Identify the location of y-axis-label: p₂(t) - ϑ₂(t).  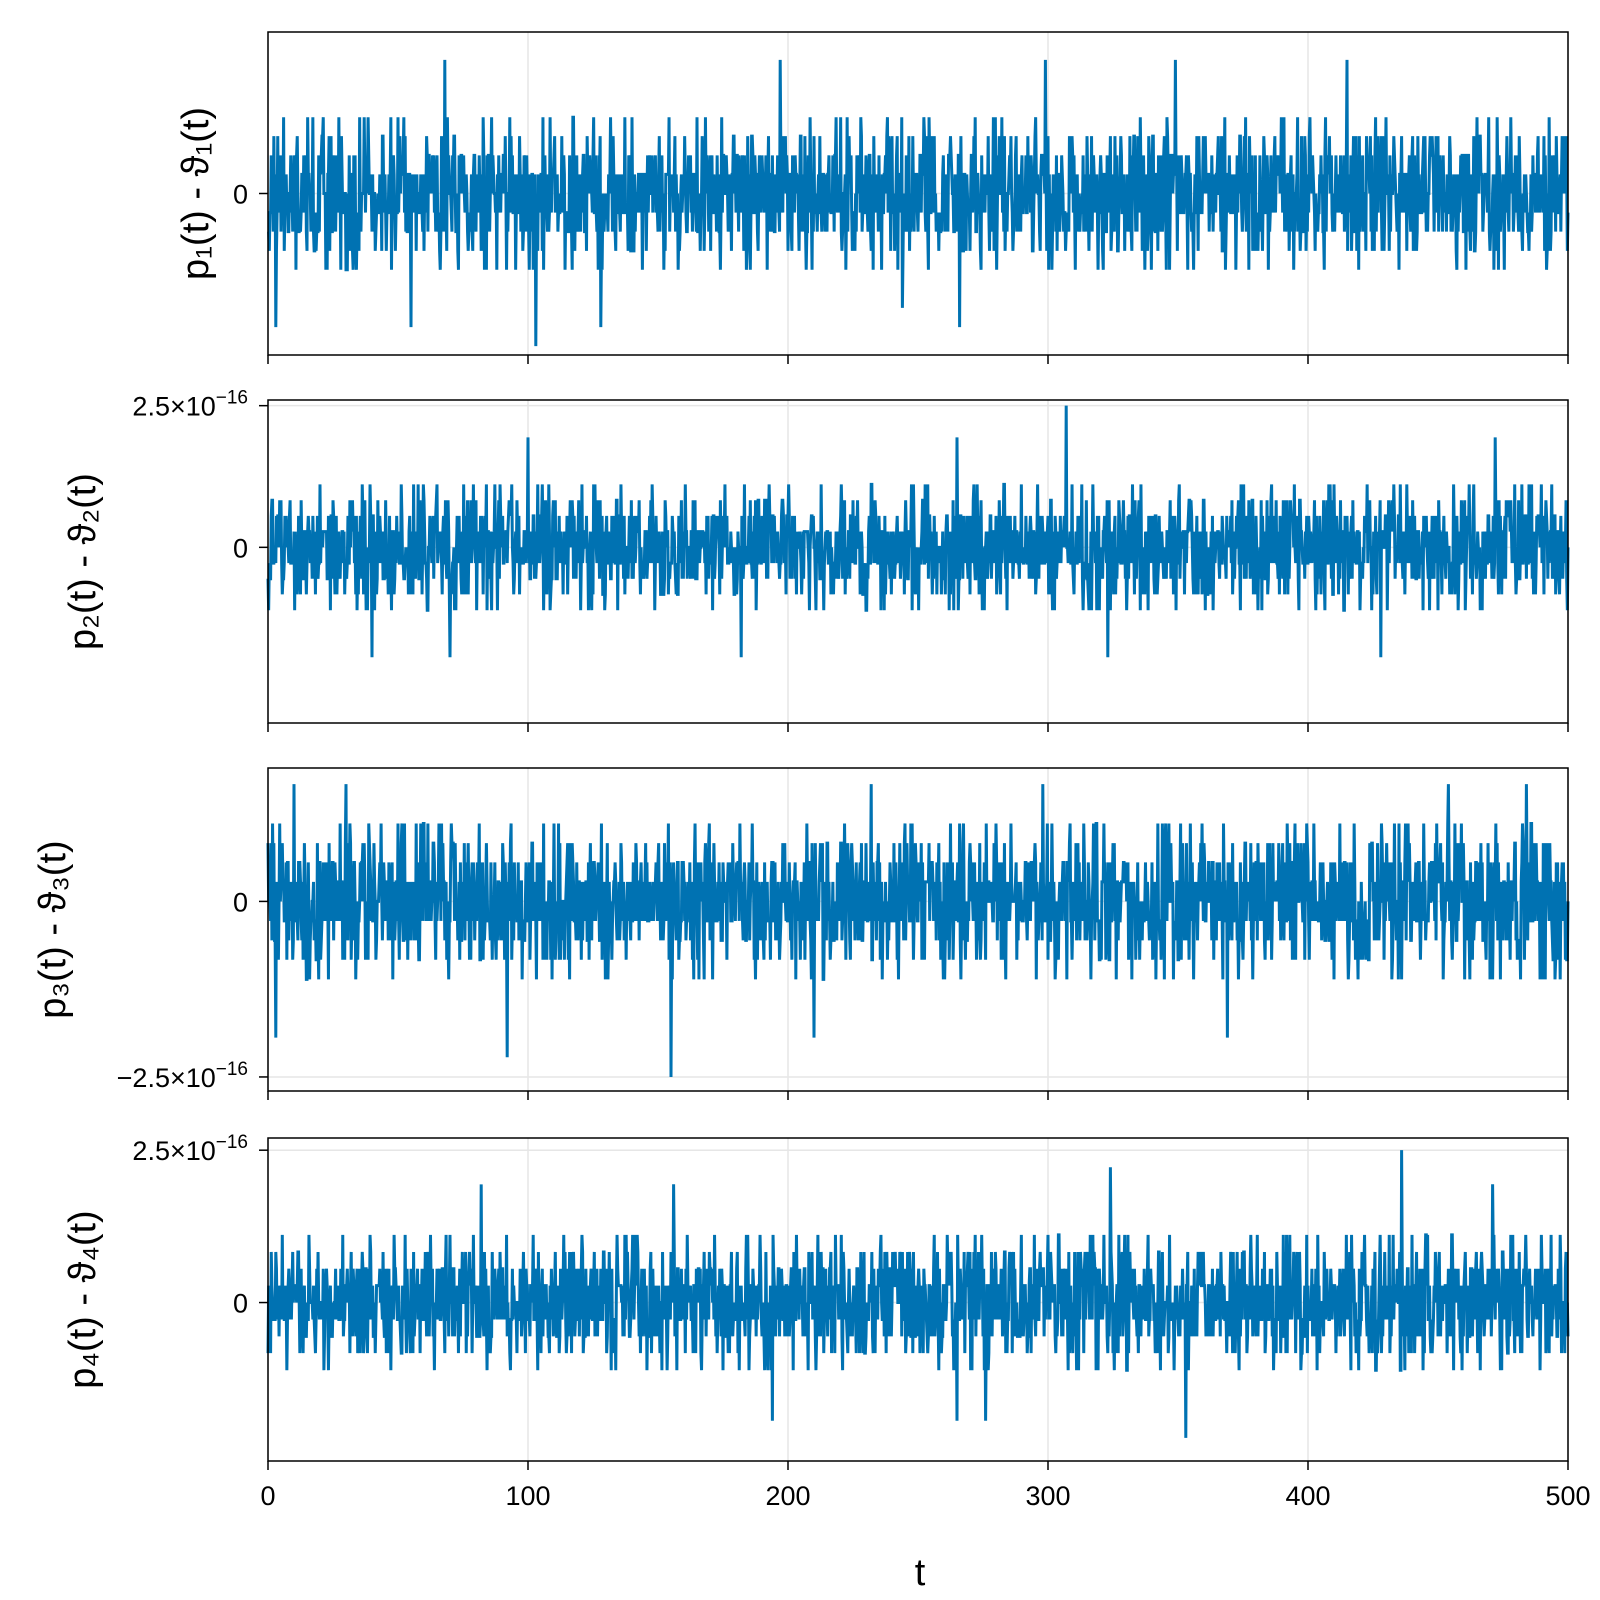
(83, 561).